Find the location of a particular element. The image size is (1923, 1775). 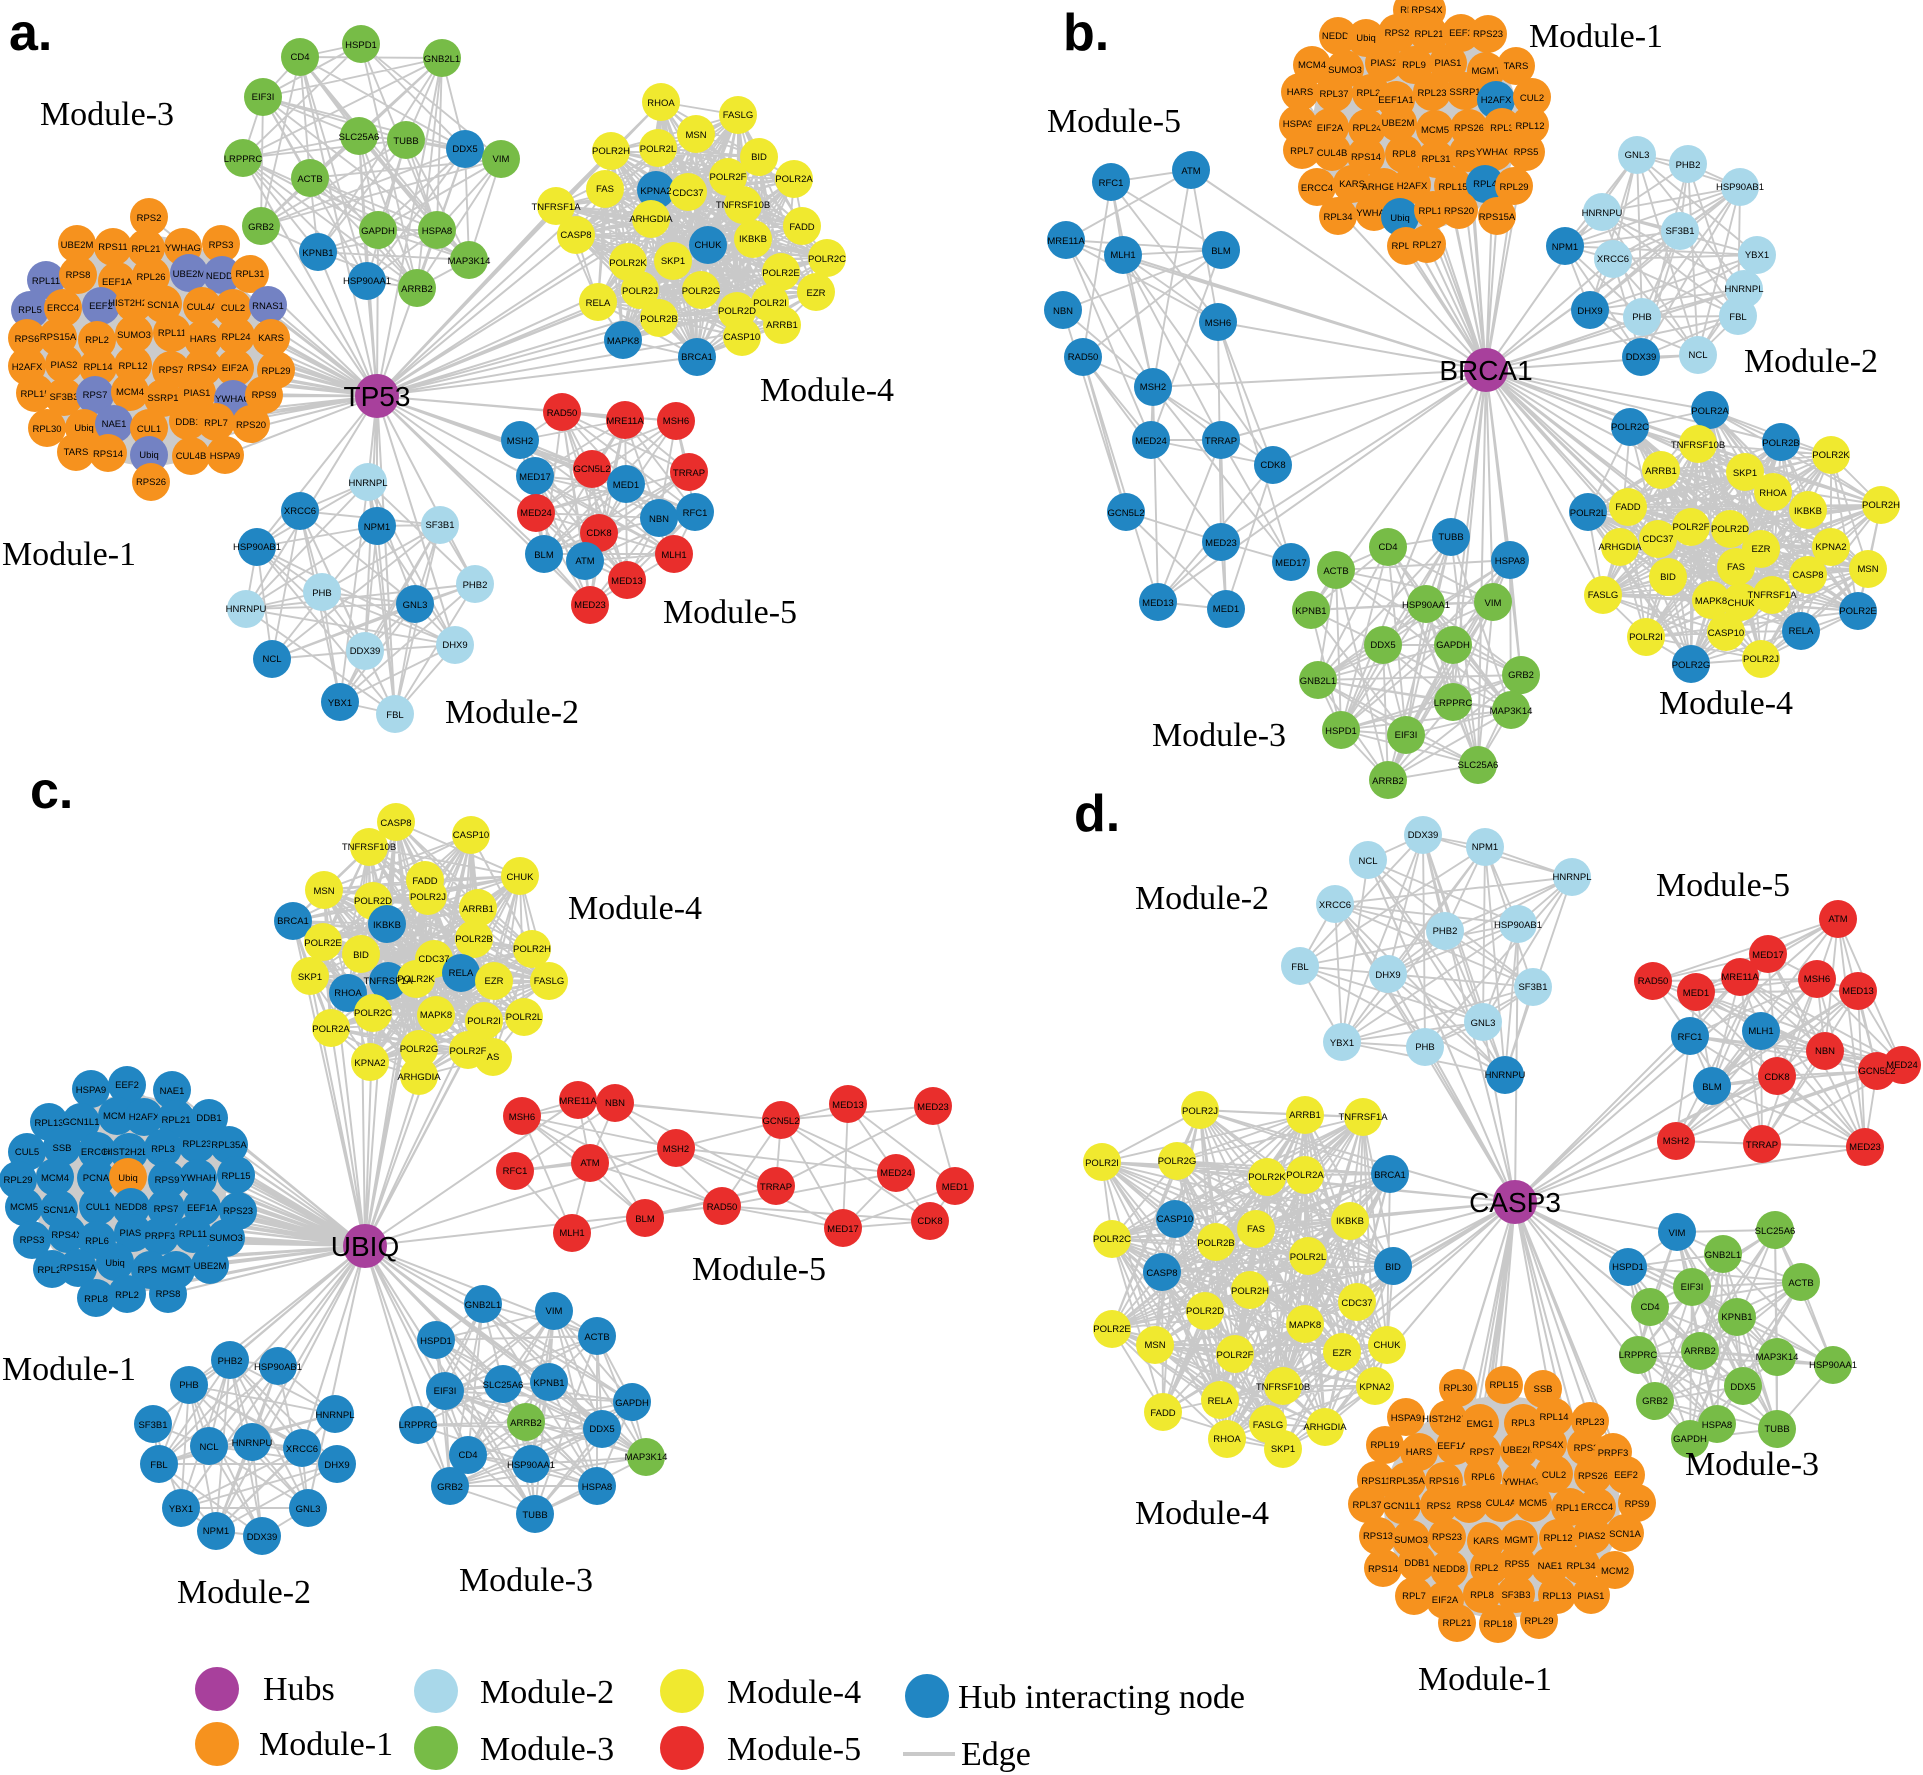

svg-text: FBL is located at coordinates (1299, 967).